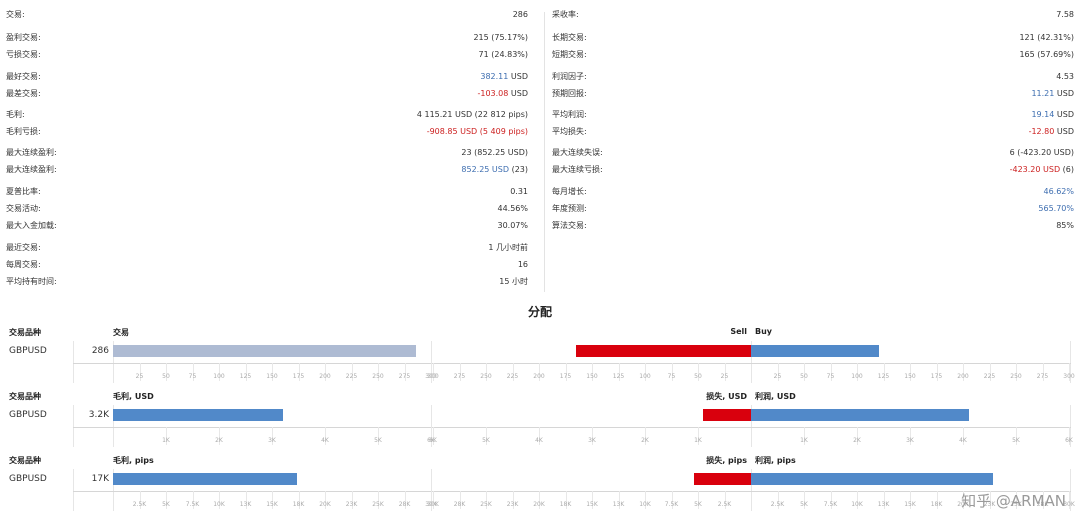 Image resolution: width=1080 pixels, height=523 pixels. What do you see at coordinates (572, 491) in the screenshot?
I see `axis-line` at bounding box center [572, 491].